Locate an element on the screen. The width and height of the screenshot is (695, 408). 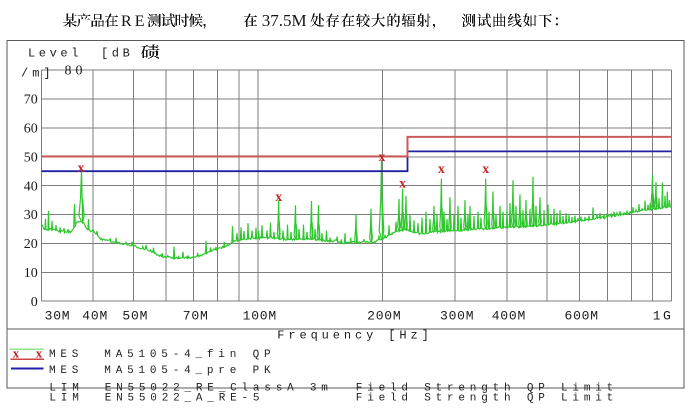
svg-text: 3m is located at coordinates (321, 388).